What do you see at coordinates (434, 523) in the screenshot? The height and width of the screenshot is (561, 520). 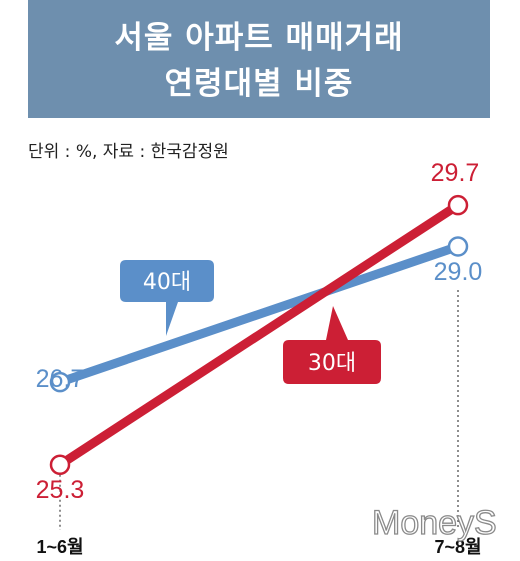 I see `watermark-logo: MoneyS` at bounding box center [434, 523].